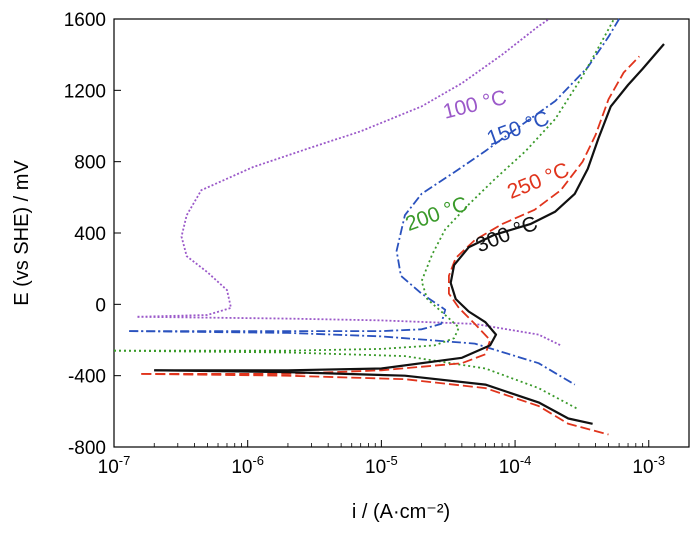 Image resolution: width=700 pixels, height=535 pixels. What do you see at coordinates (538, 180) in the screenshot?
I see `series-label: 250 °C` at bounding box center [538, 180].